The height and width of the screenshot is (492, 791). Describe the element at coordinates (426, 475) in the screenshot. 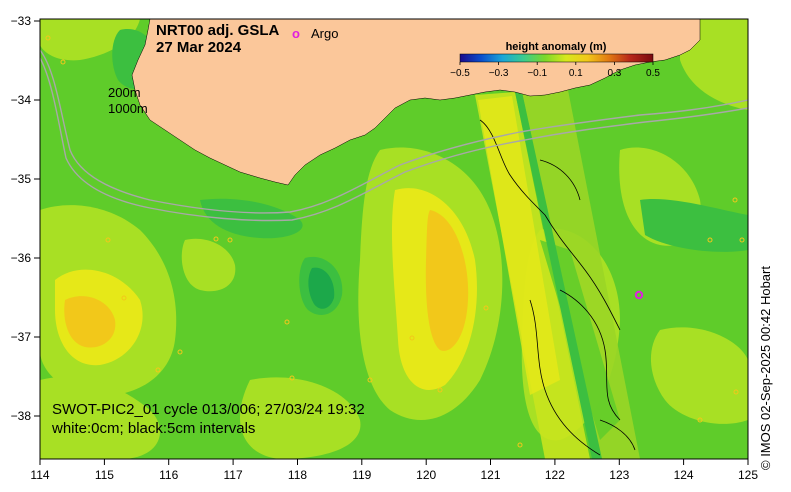

I see `x-tick-label: 120` at that location.